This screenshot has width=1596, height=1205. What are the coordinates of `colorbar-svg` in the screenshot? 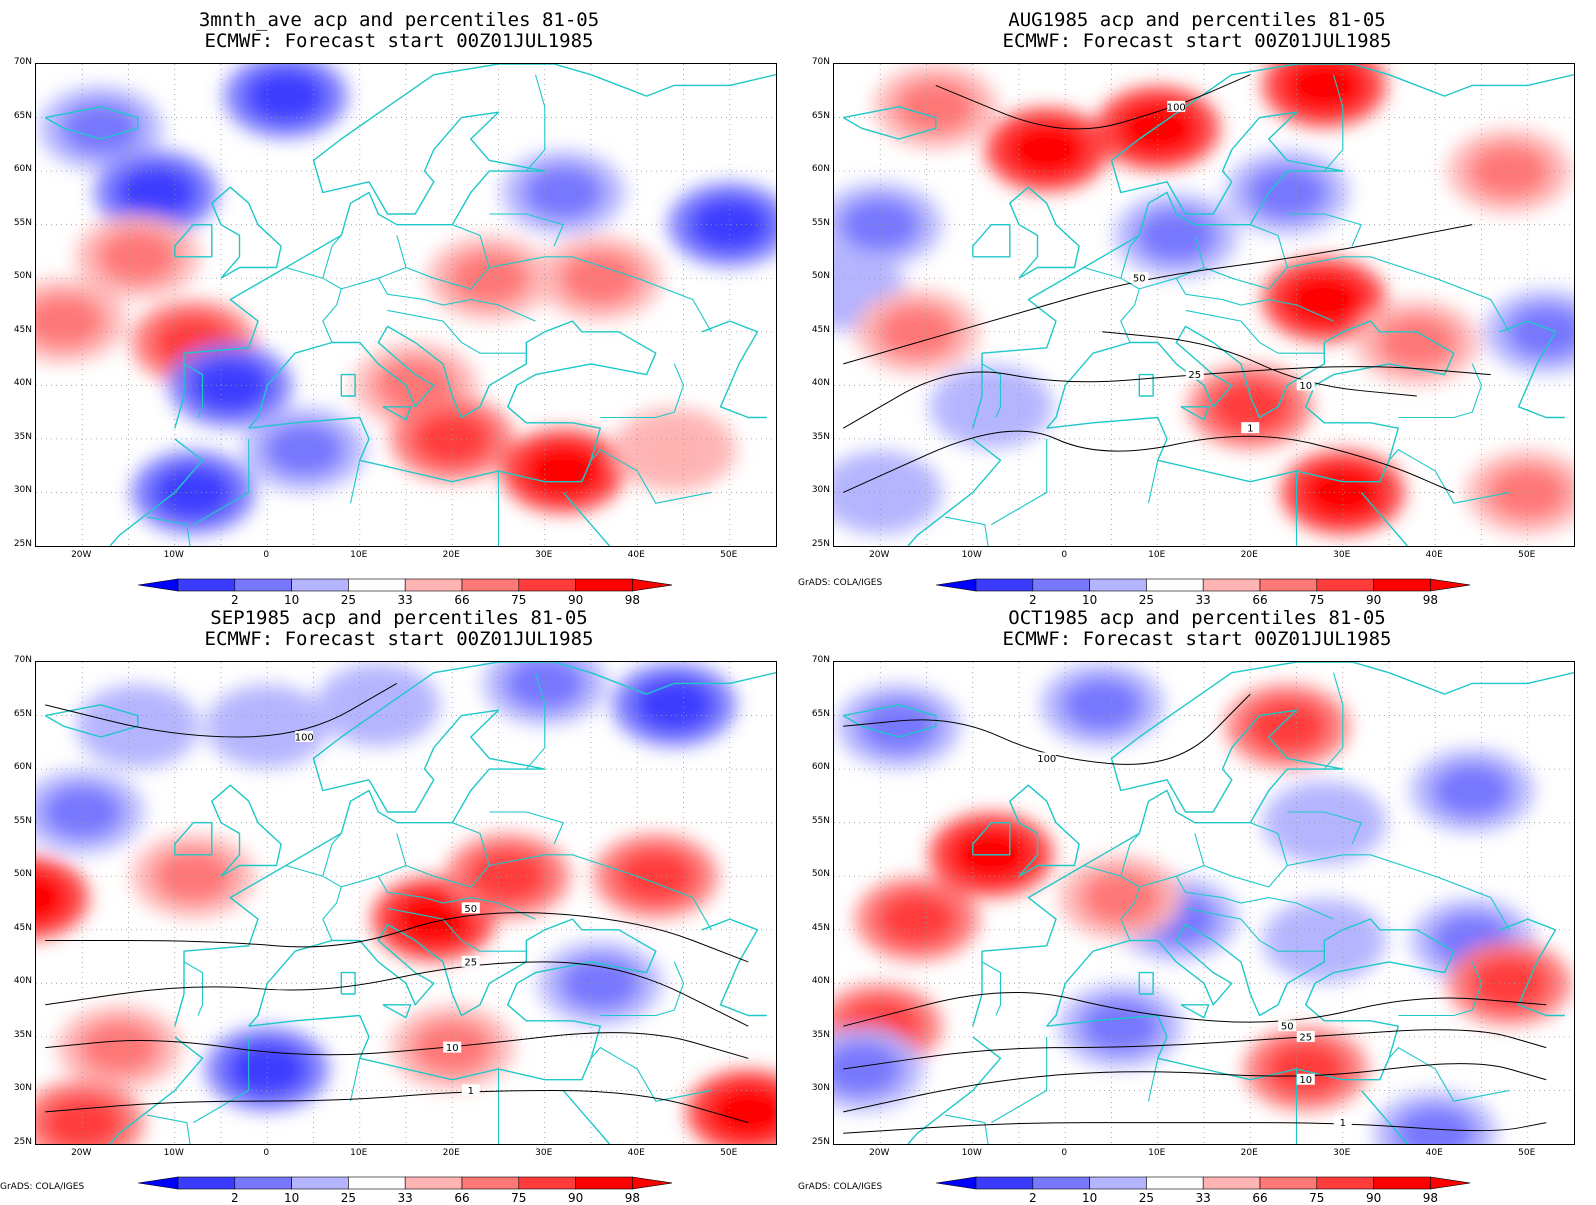 It's located at (1203, 1183).